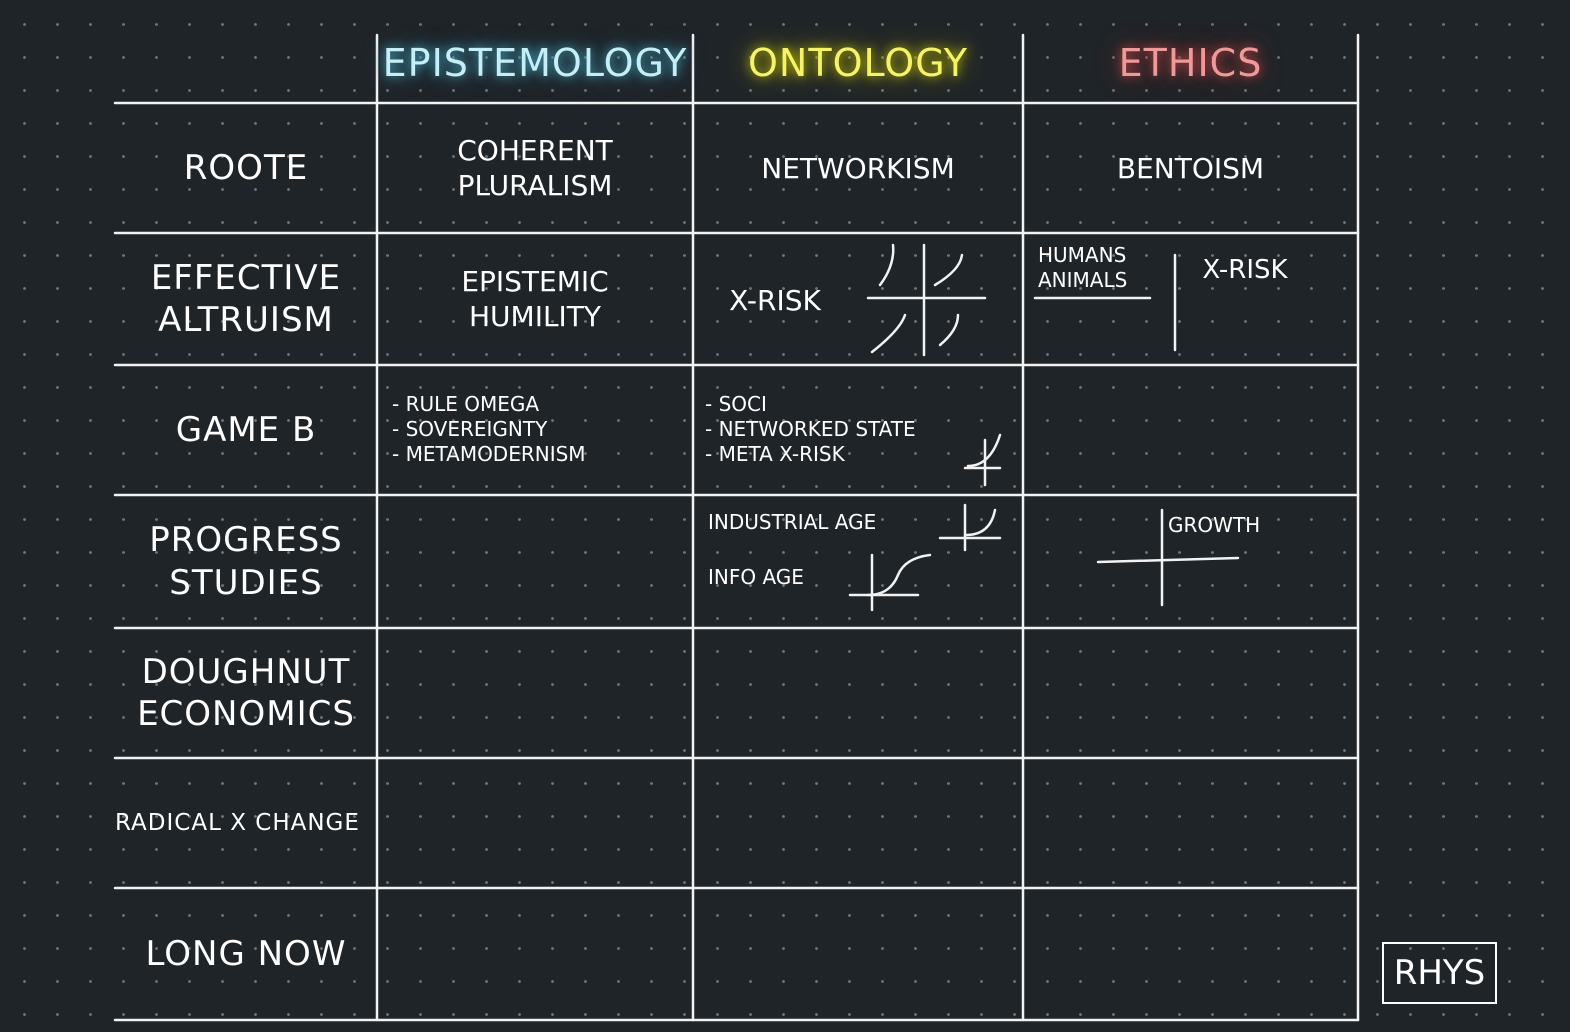 The height and width of the screenshot is (1032, 1570). I want to click on column-header: ONTOLOGY, so click(858, 62).